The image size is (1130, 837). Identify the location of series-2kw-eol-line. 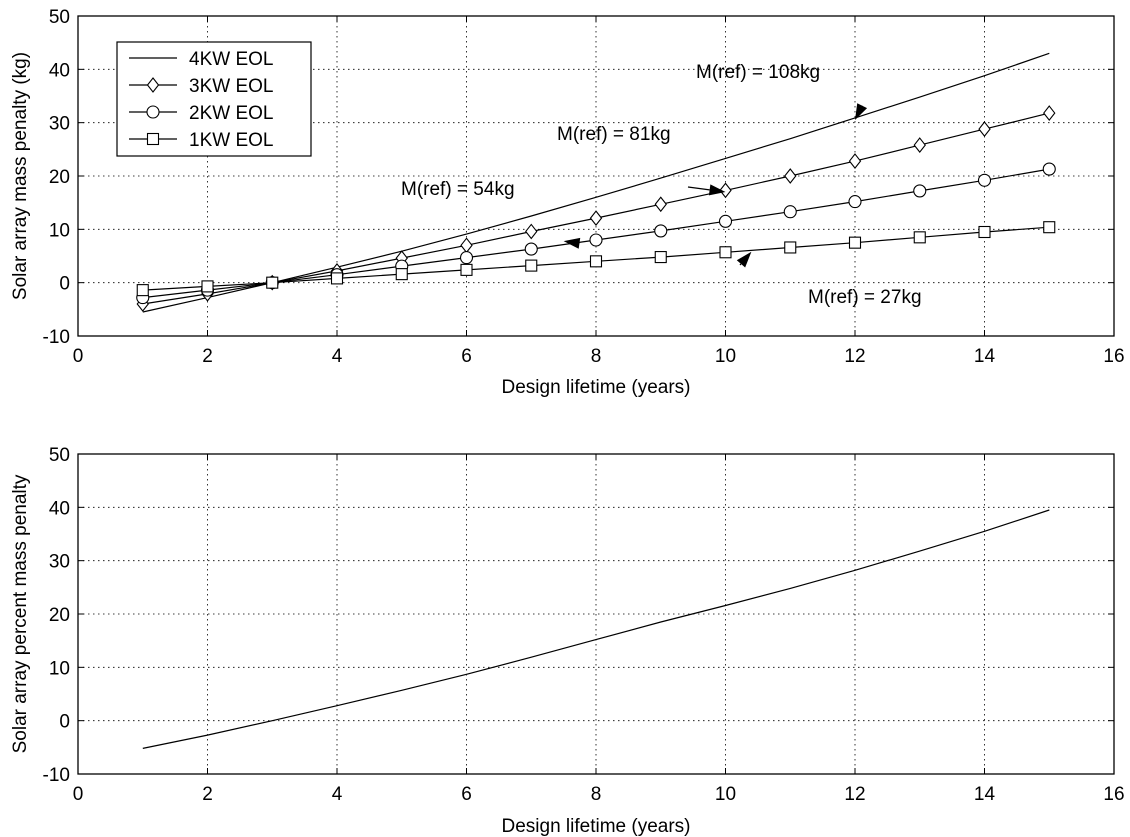
(596, 233).